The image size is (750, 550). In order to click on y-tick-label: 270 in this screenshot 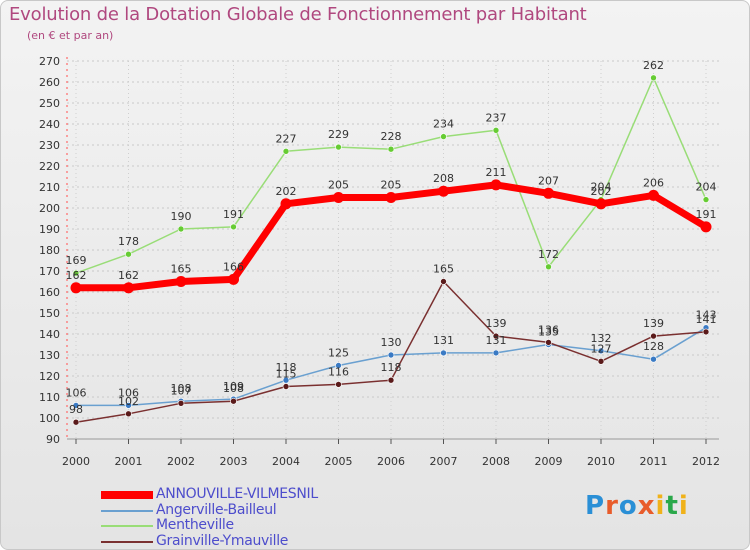, I will do `click(49, 61)`.